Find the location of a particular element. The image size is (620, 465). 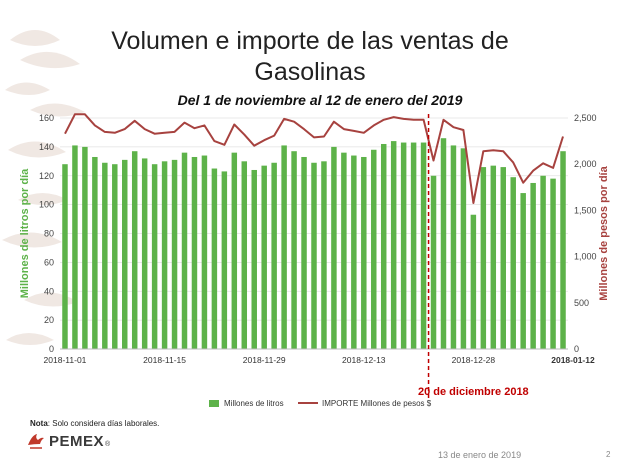

marker-date-label: 20 de diciembre 2018 is located at coordinates (473, 392).